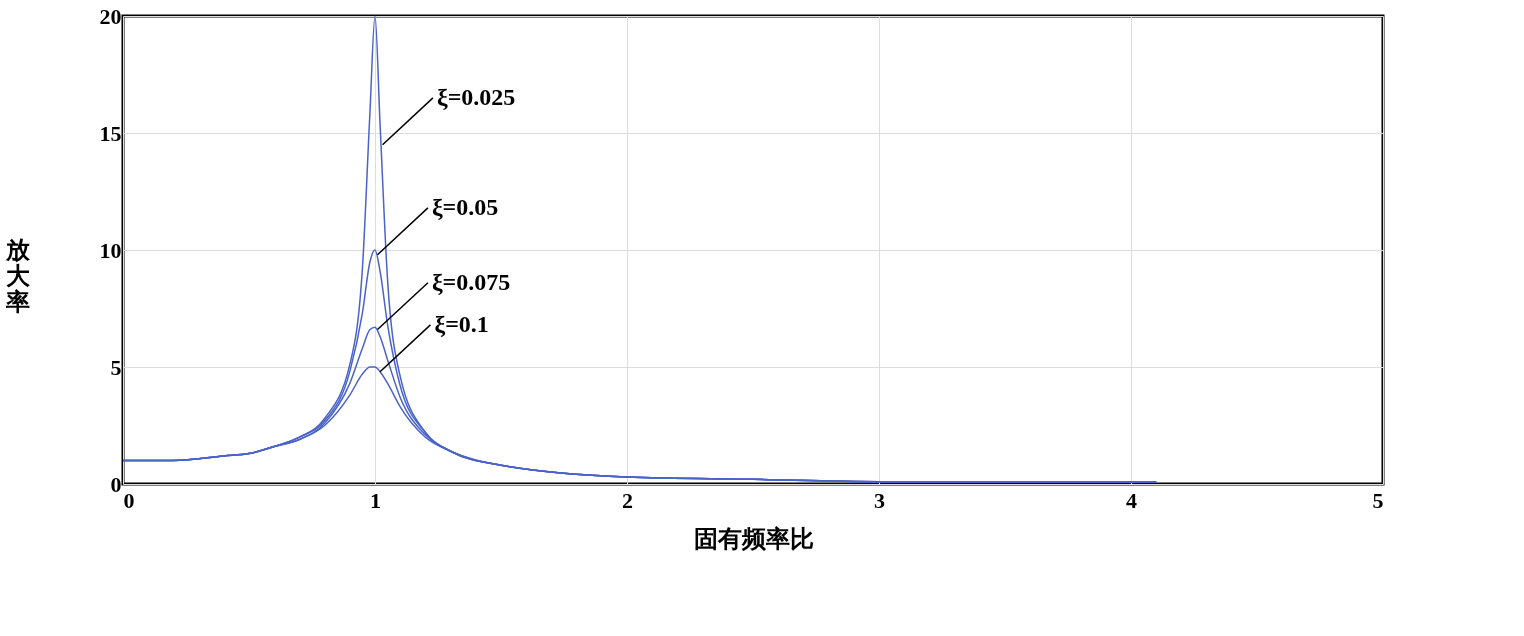  Describe the element at coordinates (471, 281) in the screenshot. I see `annotation: ξ=0.075` at that location.